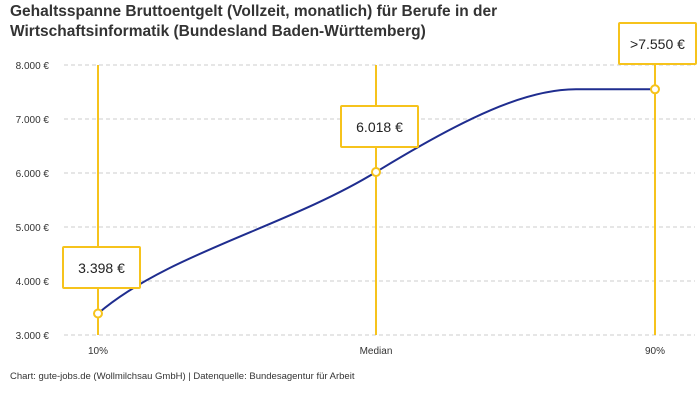 This screenshot has height=400, width=700. What do you see at coordinates (655, 351) in the screenshot?
I see `x-tick-label: 90%` at bounding box center [655, 351].